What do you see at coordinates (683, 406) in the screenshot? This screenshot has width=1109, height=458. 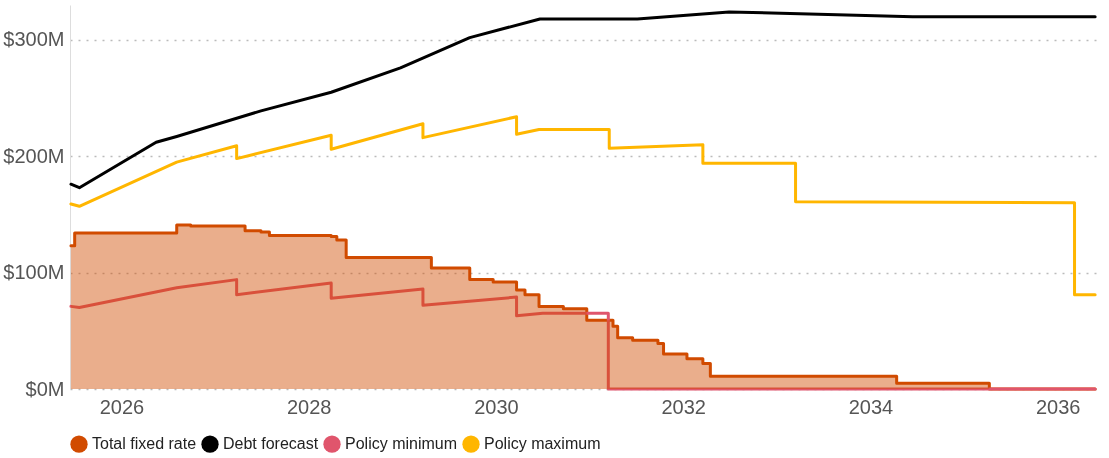 I see `x-tick-label: 2032` at bounding box center [683, 406].